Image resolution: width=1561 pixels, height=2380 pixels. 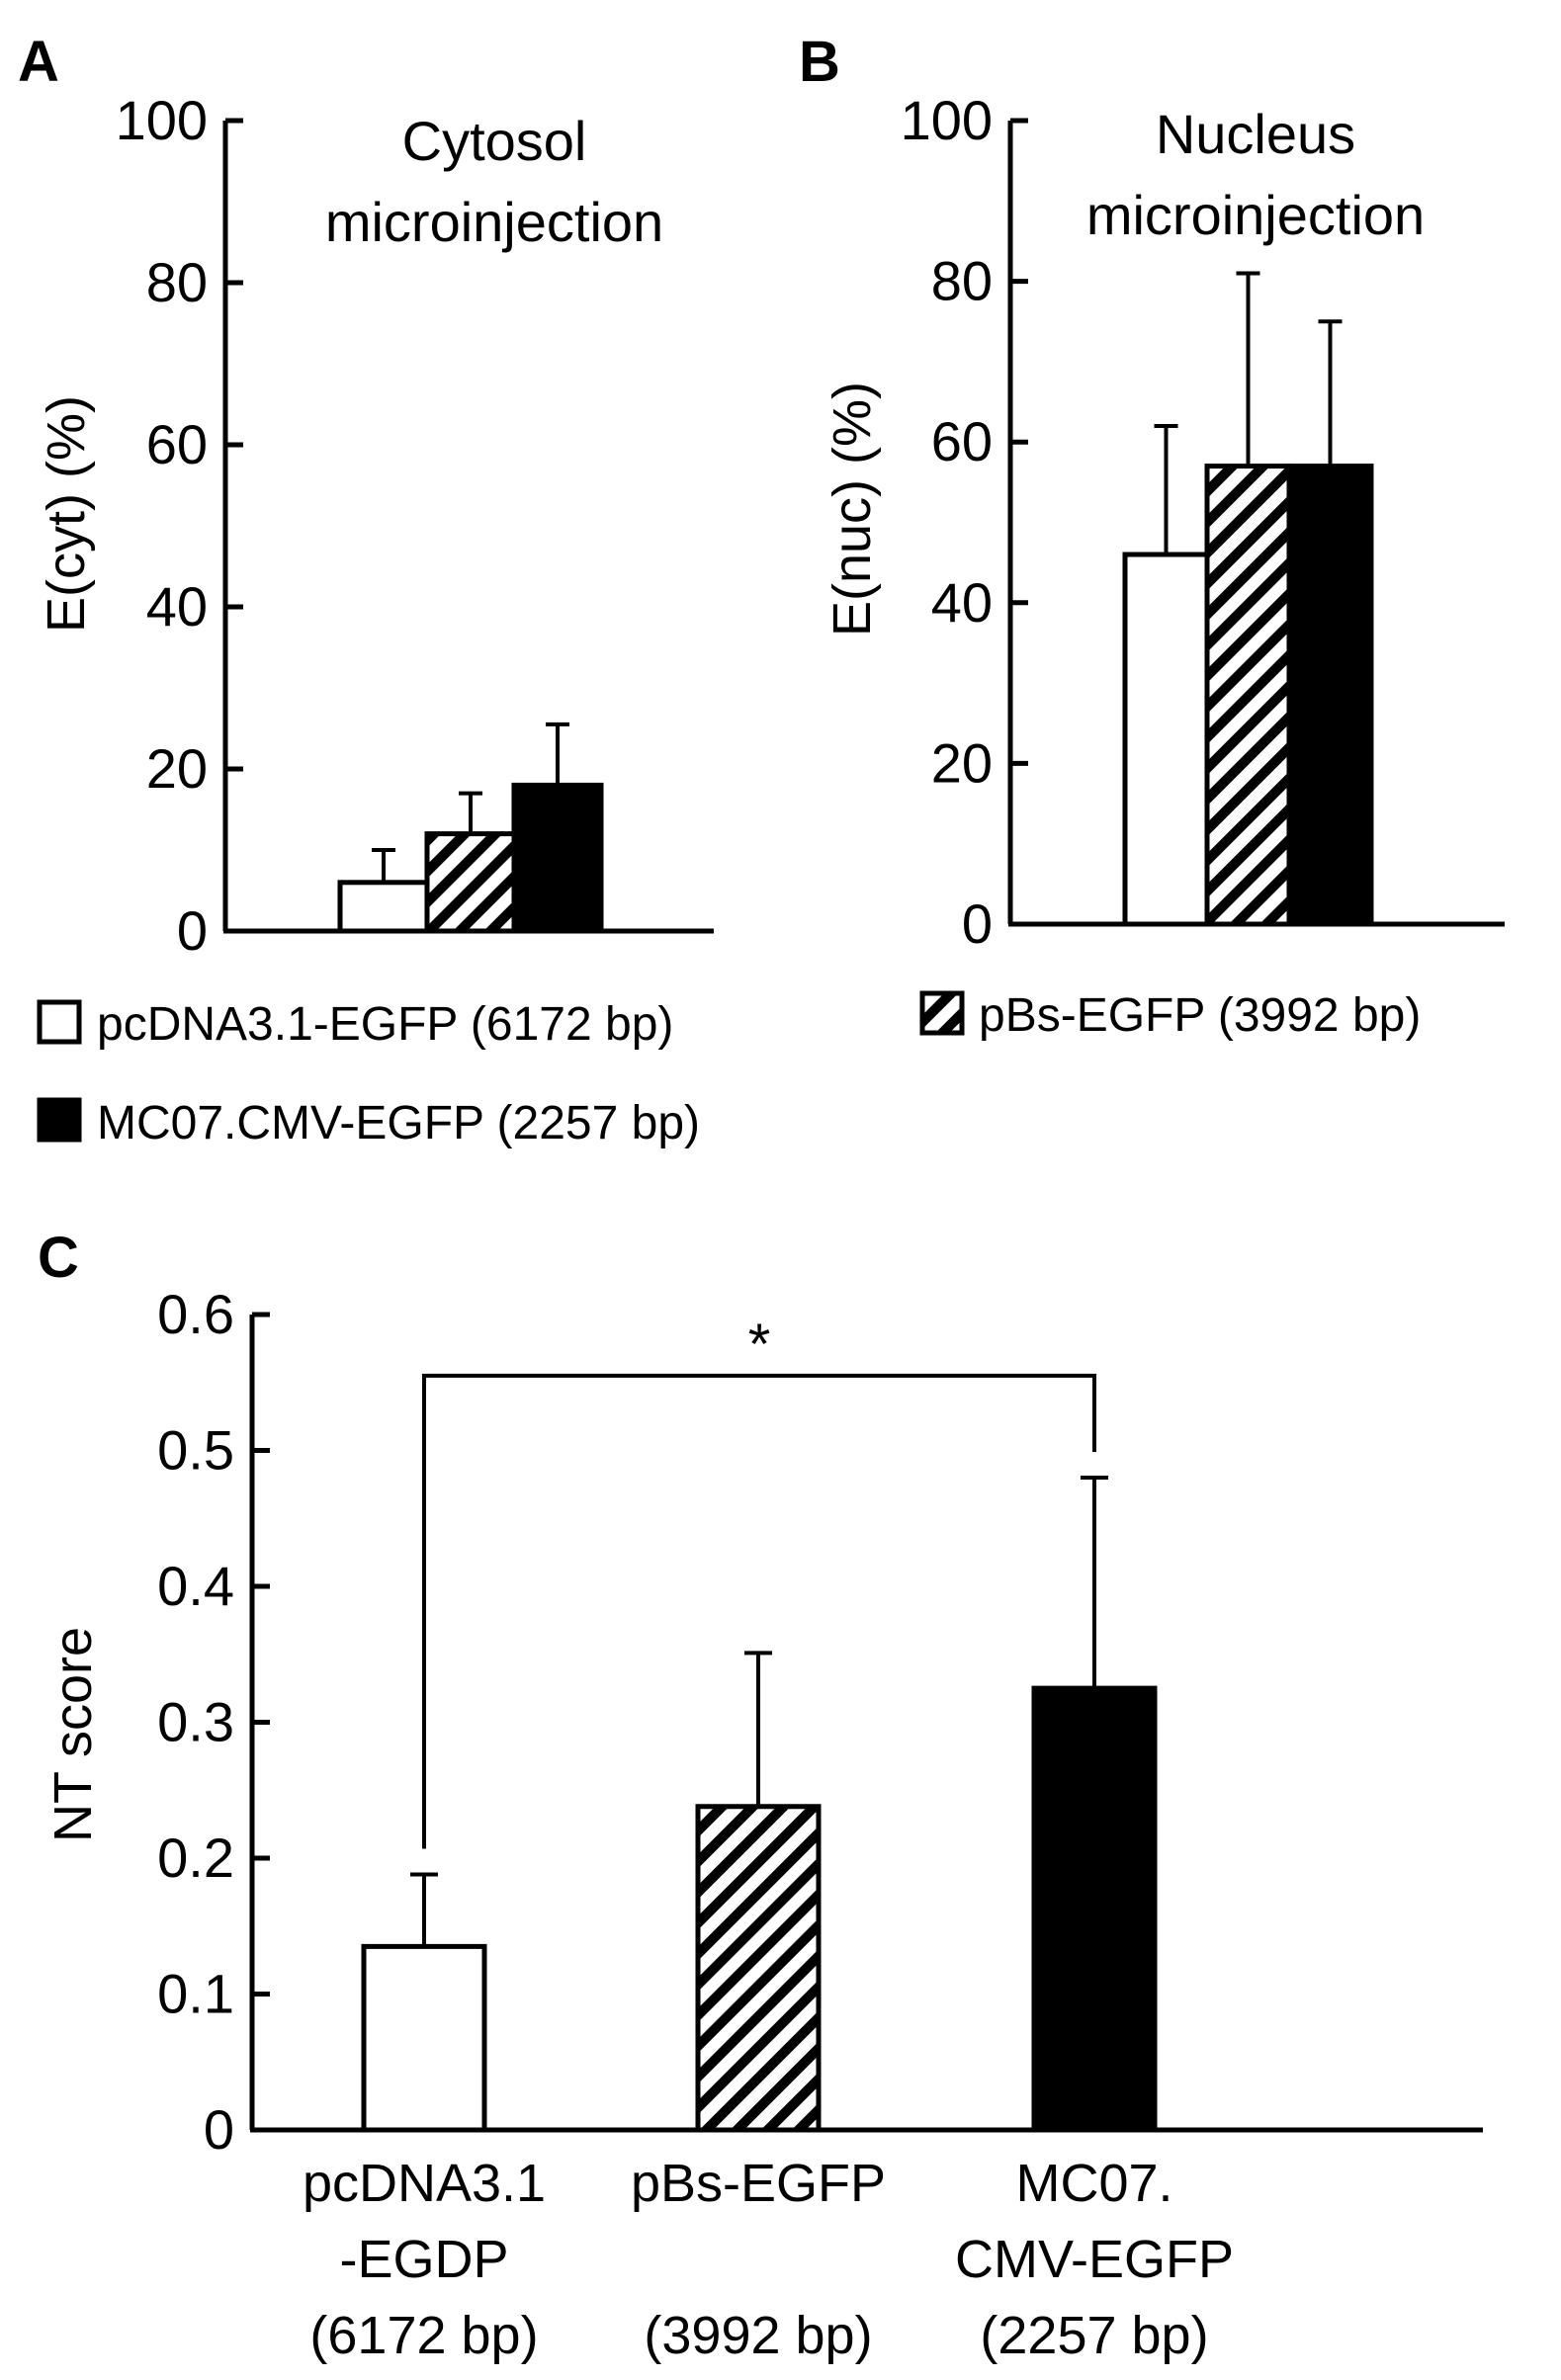 What do you see at coordinates (179, 525) in the screenshot?
I see `panel-a-y-ticks: 0 20 40 60 80 100` at bounding box center [179, 525].